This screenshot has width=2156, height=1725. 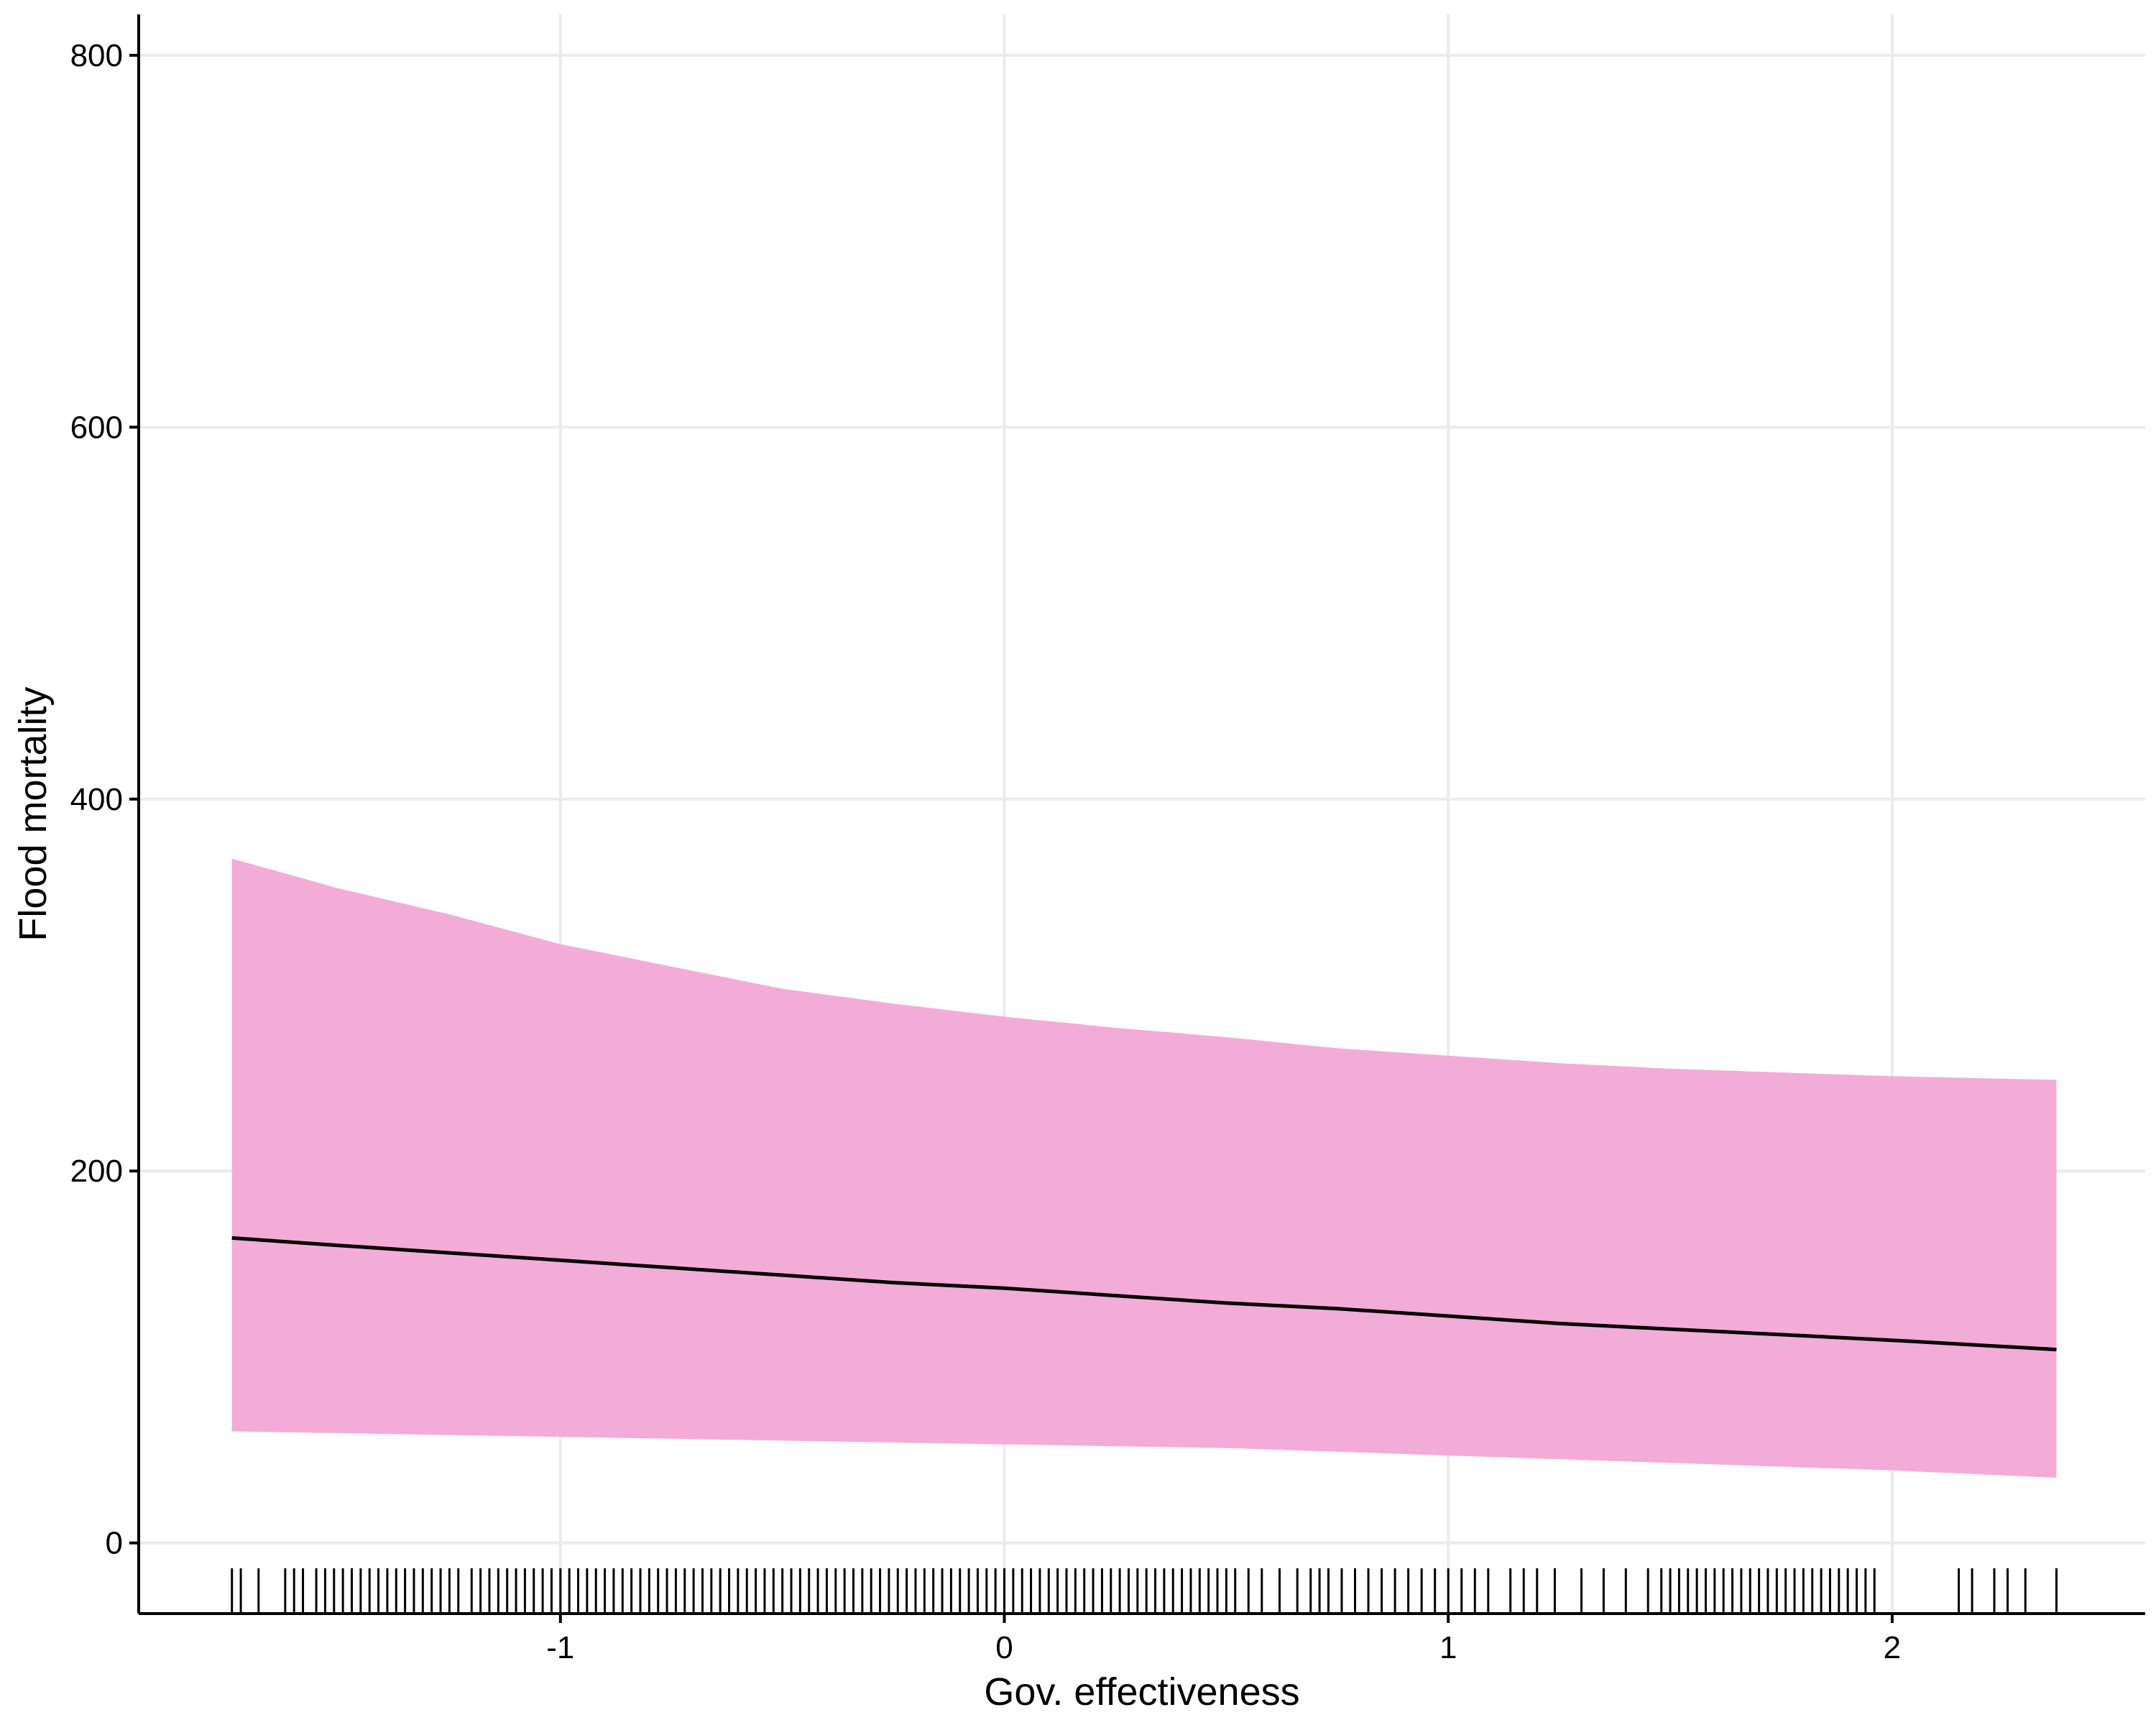 I want to click on y-tick-label-1: 200, so click(x=96, y=1171).